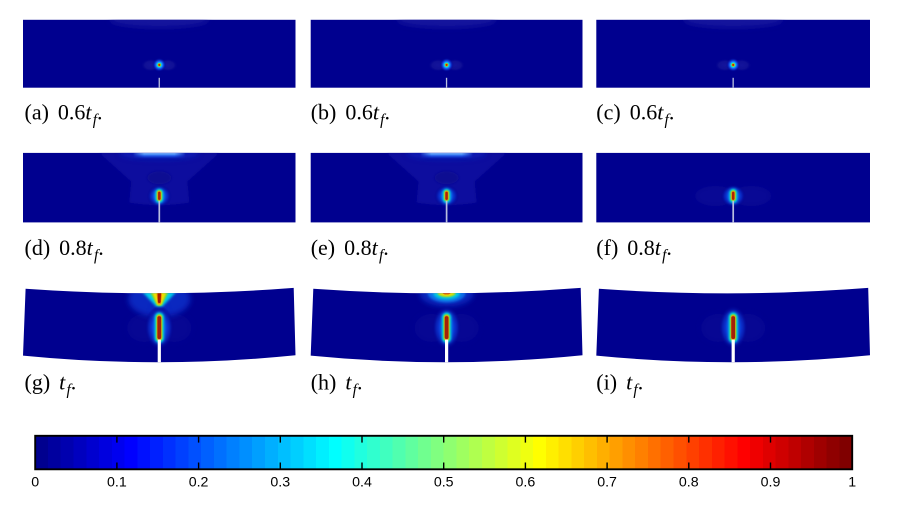  What do you see at coordinates (689, 483) in the screenshot?
I see `svg-text: 0.8` at bounding box center [689, 483].